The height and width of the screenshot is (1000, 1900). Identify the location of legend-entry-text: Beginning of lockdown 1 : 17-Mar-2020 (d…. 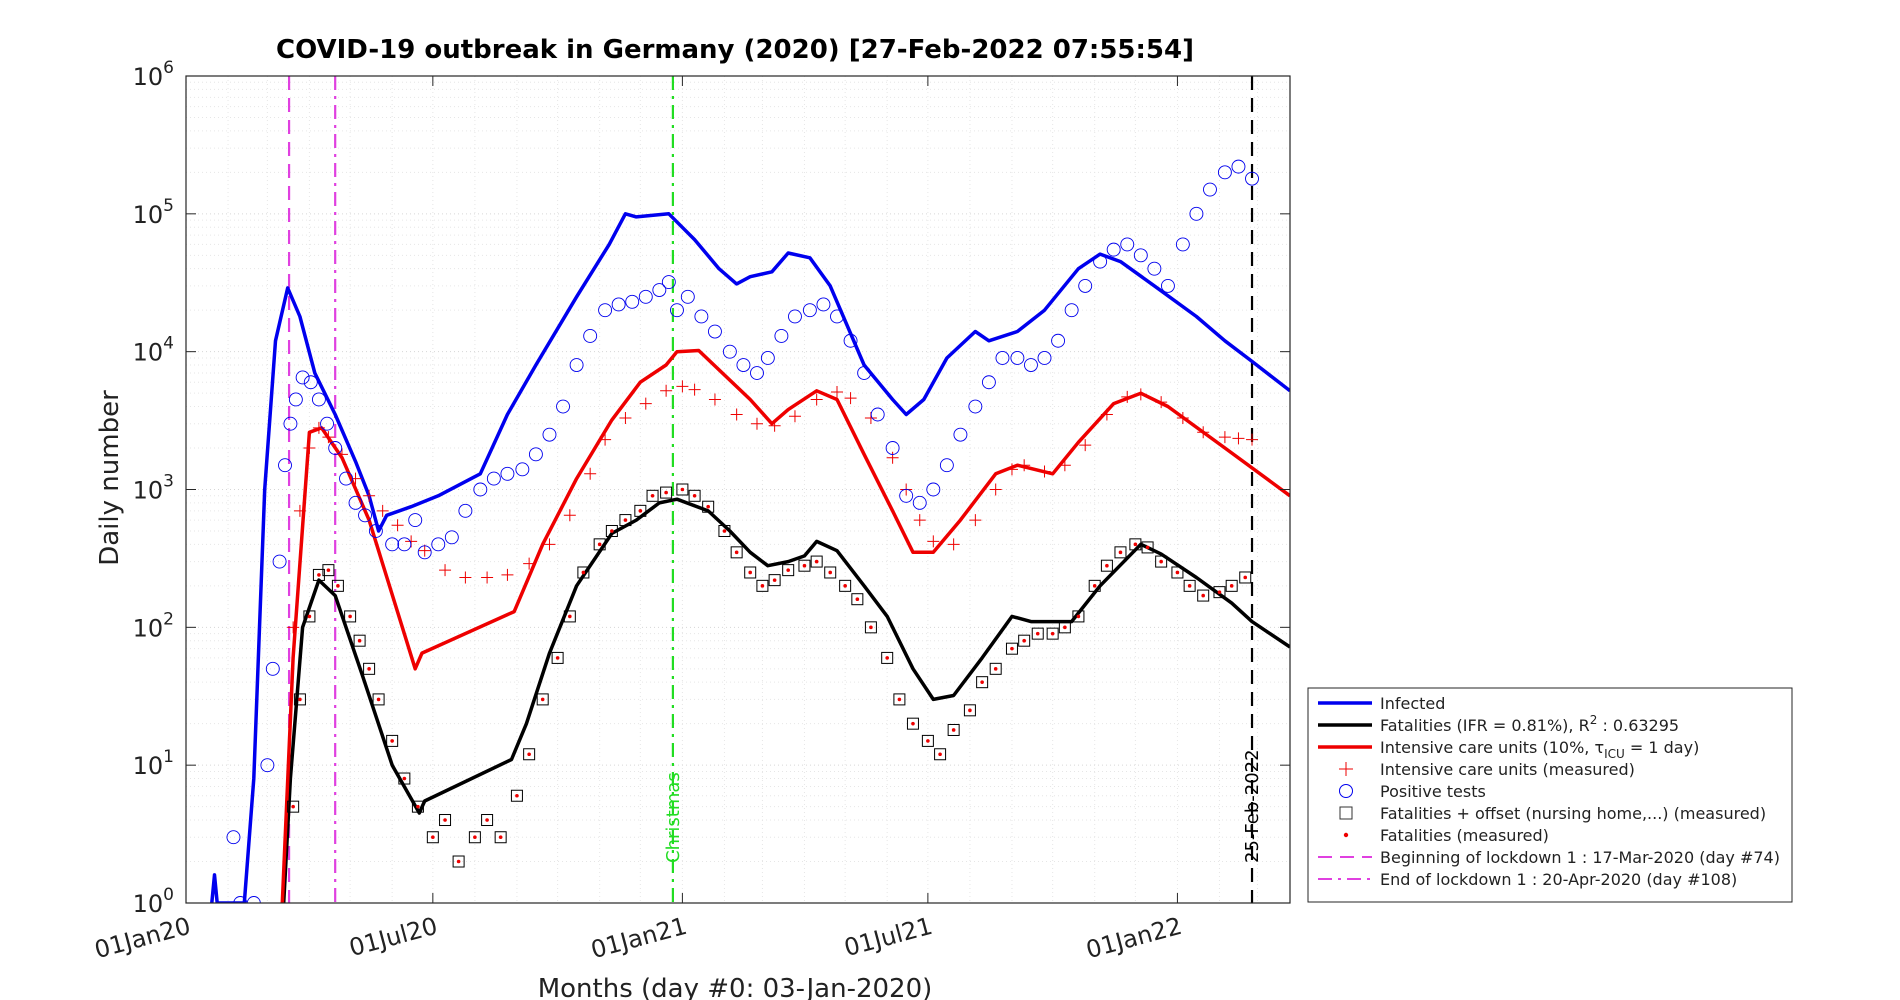
(1580, 857).